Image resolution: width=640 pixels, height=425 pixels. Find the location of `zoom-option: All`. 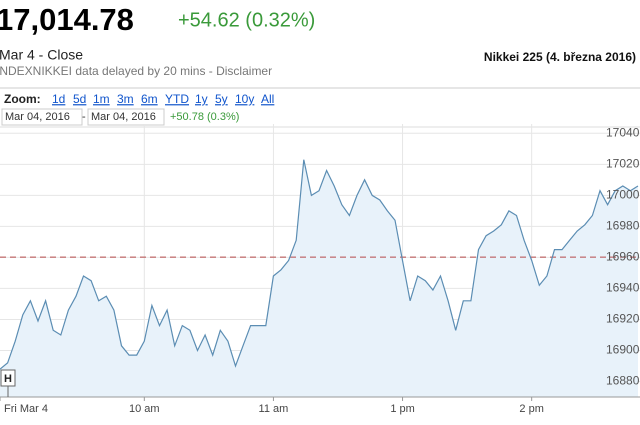

zoom-option: All is located at coordinates (267, 99).